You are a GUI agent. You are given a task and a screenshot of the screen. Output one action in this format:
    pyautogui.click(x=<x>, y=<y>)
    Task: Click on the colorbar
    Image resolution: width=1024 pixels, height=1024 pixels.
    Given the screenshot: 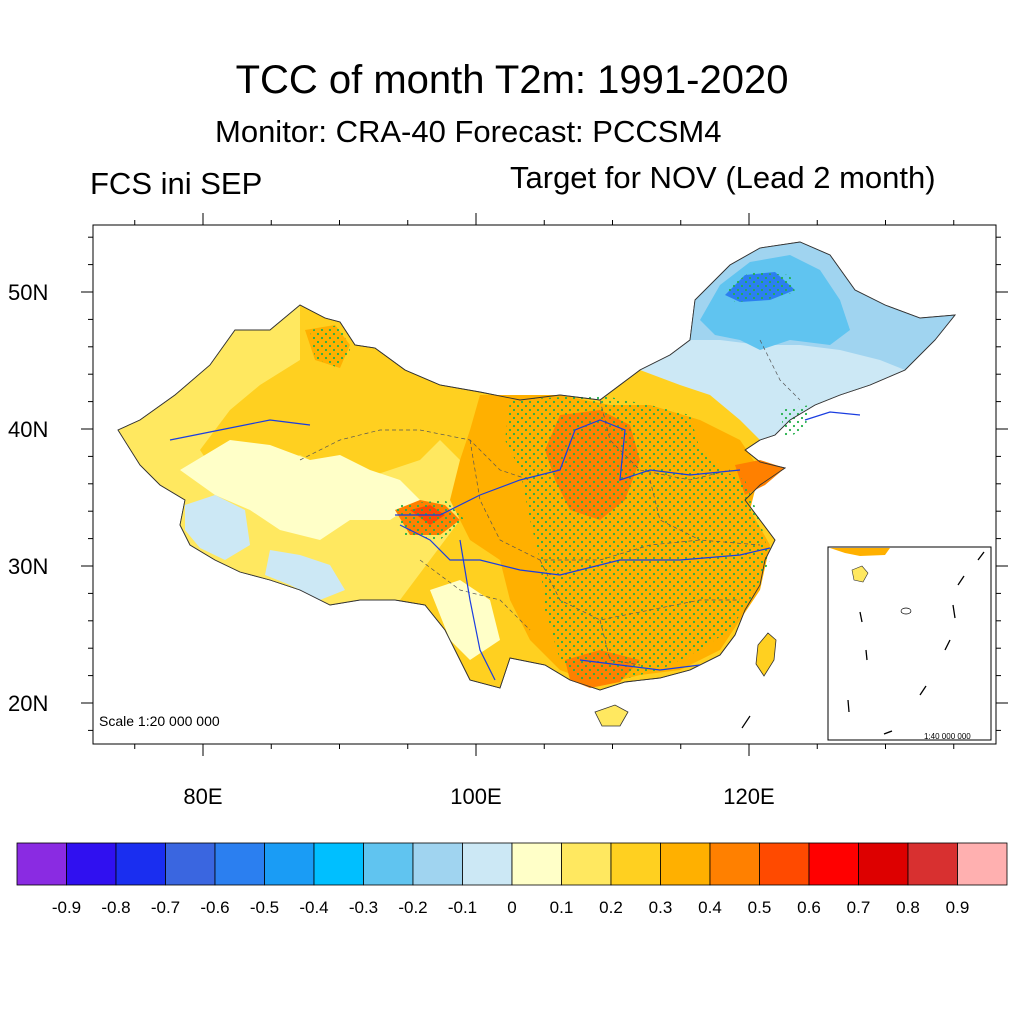 What is the action you would take?
    pyautogui.click(x=512, y=864)
    